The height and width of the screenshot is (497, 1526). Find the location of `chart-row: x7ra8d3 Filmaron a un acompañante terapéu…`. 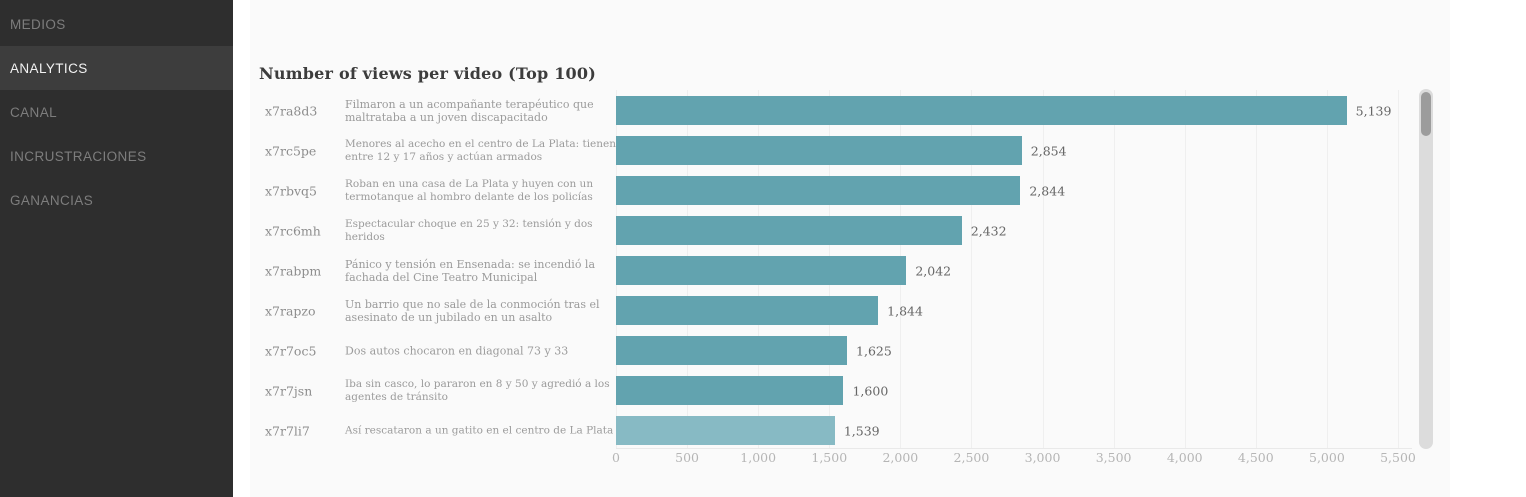

chart-row: x7ra8d3 Filmaron a un acompañante terapéu… is located at coordinates (850, 111).